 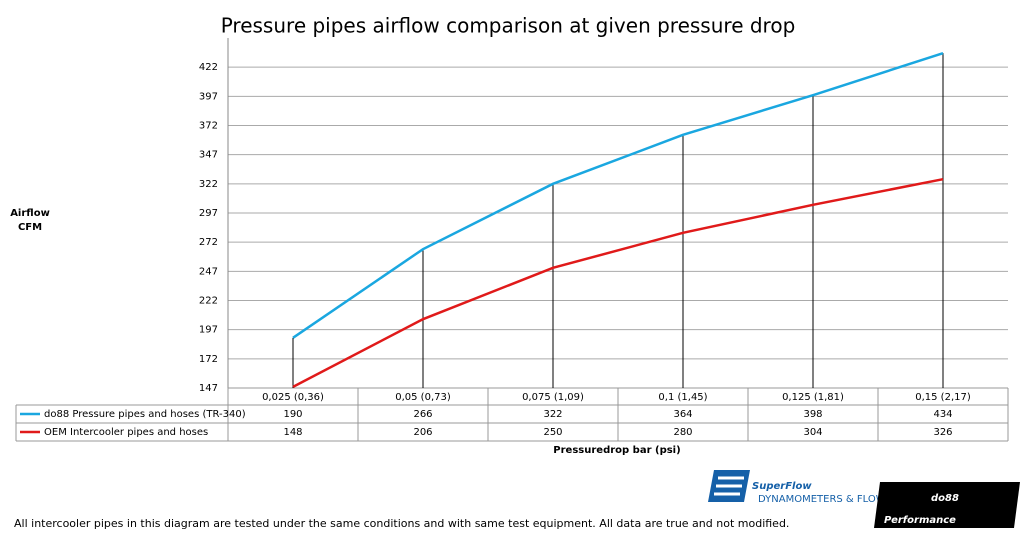 What do you see at coordinates (422, 432) in the screenshot?
I see `table-value: 206` at bounding box center [422, 432].